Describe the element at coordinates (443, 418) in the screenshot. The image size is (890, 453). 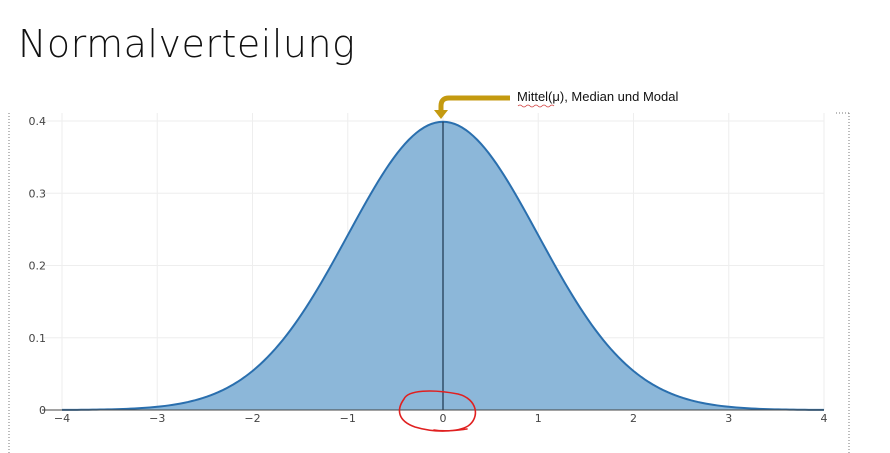
I see `x-tick-label: 0` at that location.